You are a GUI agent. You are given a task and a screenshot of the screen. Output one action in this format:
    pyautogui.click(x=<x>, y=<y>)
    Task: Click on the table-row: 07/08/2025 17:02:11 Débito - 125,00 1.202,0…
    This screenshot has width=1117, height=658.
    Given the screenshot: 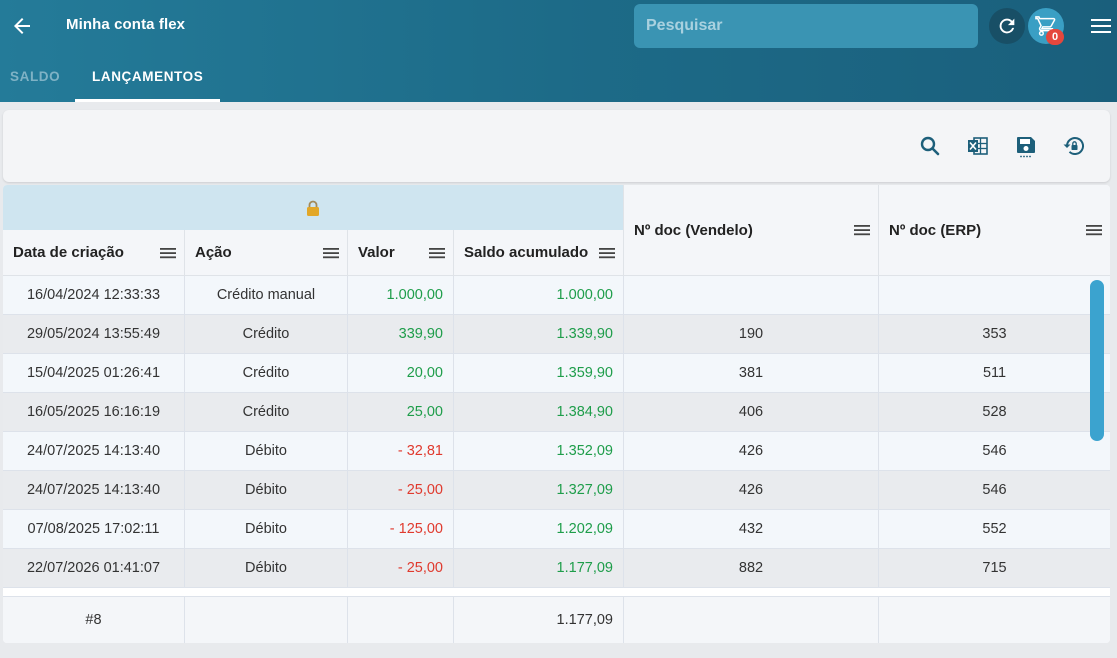 What is the action you would take?
    pyautogui.click(x=556, y=529)
    